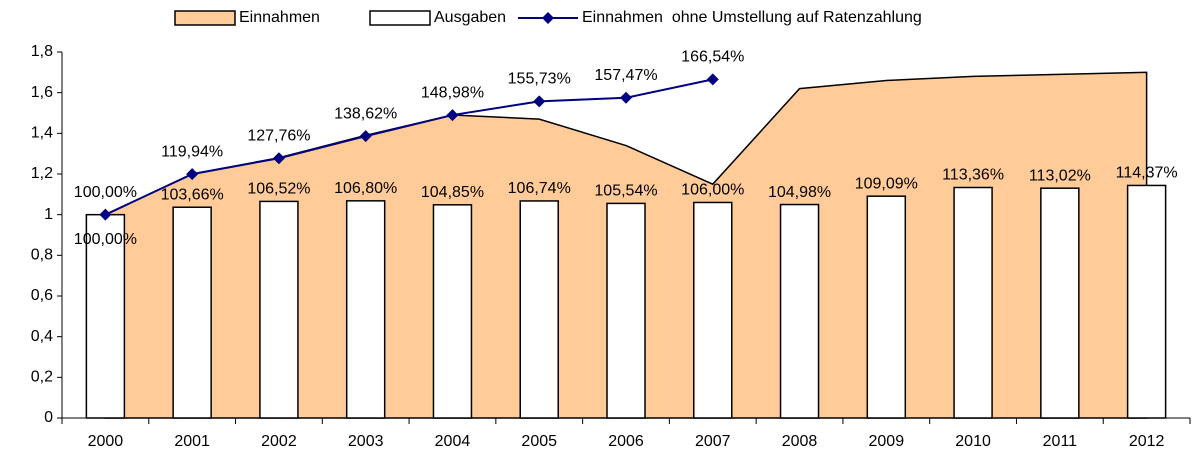  What do you see at coordinates (1147, 173) in the screenshot?
I see `bar-label: 114,37%` at bounding box center [1147, 173].